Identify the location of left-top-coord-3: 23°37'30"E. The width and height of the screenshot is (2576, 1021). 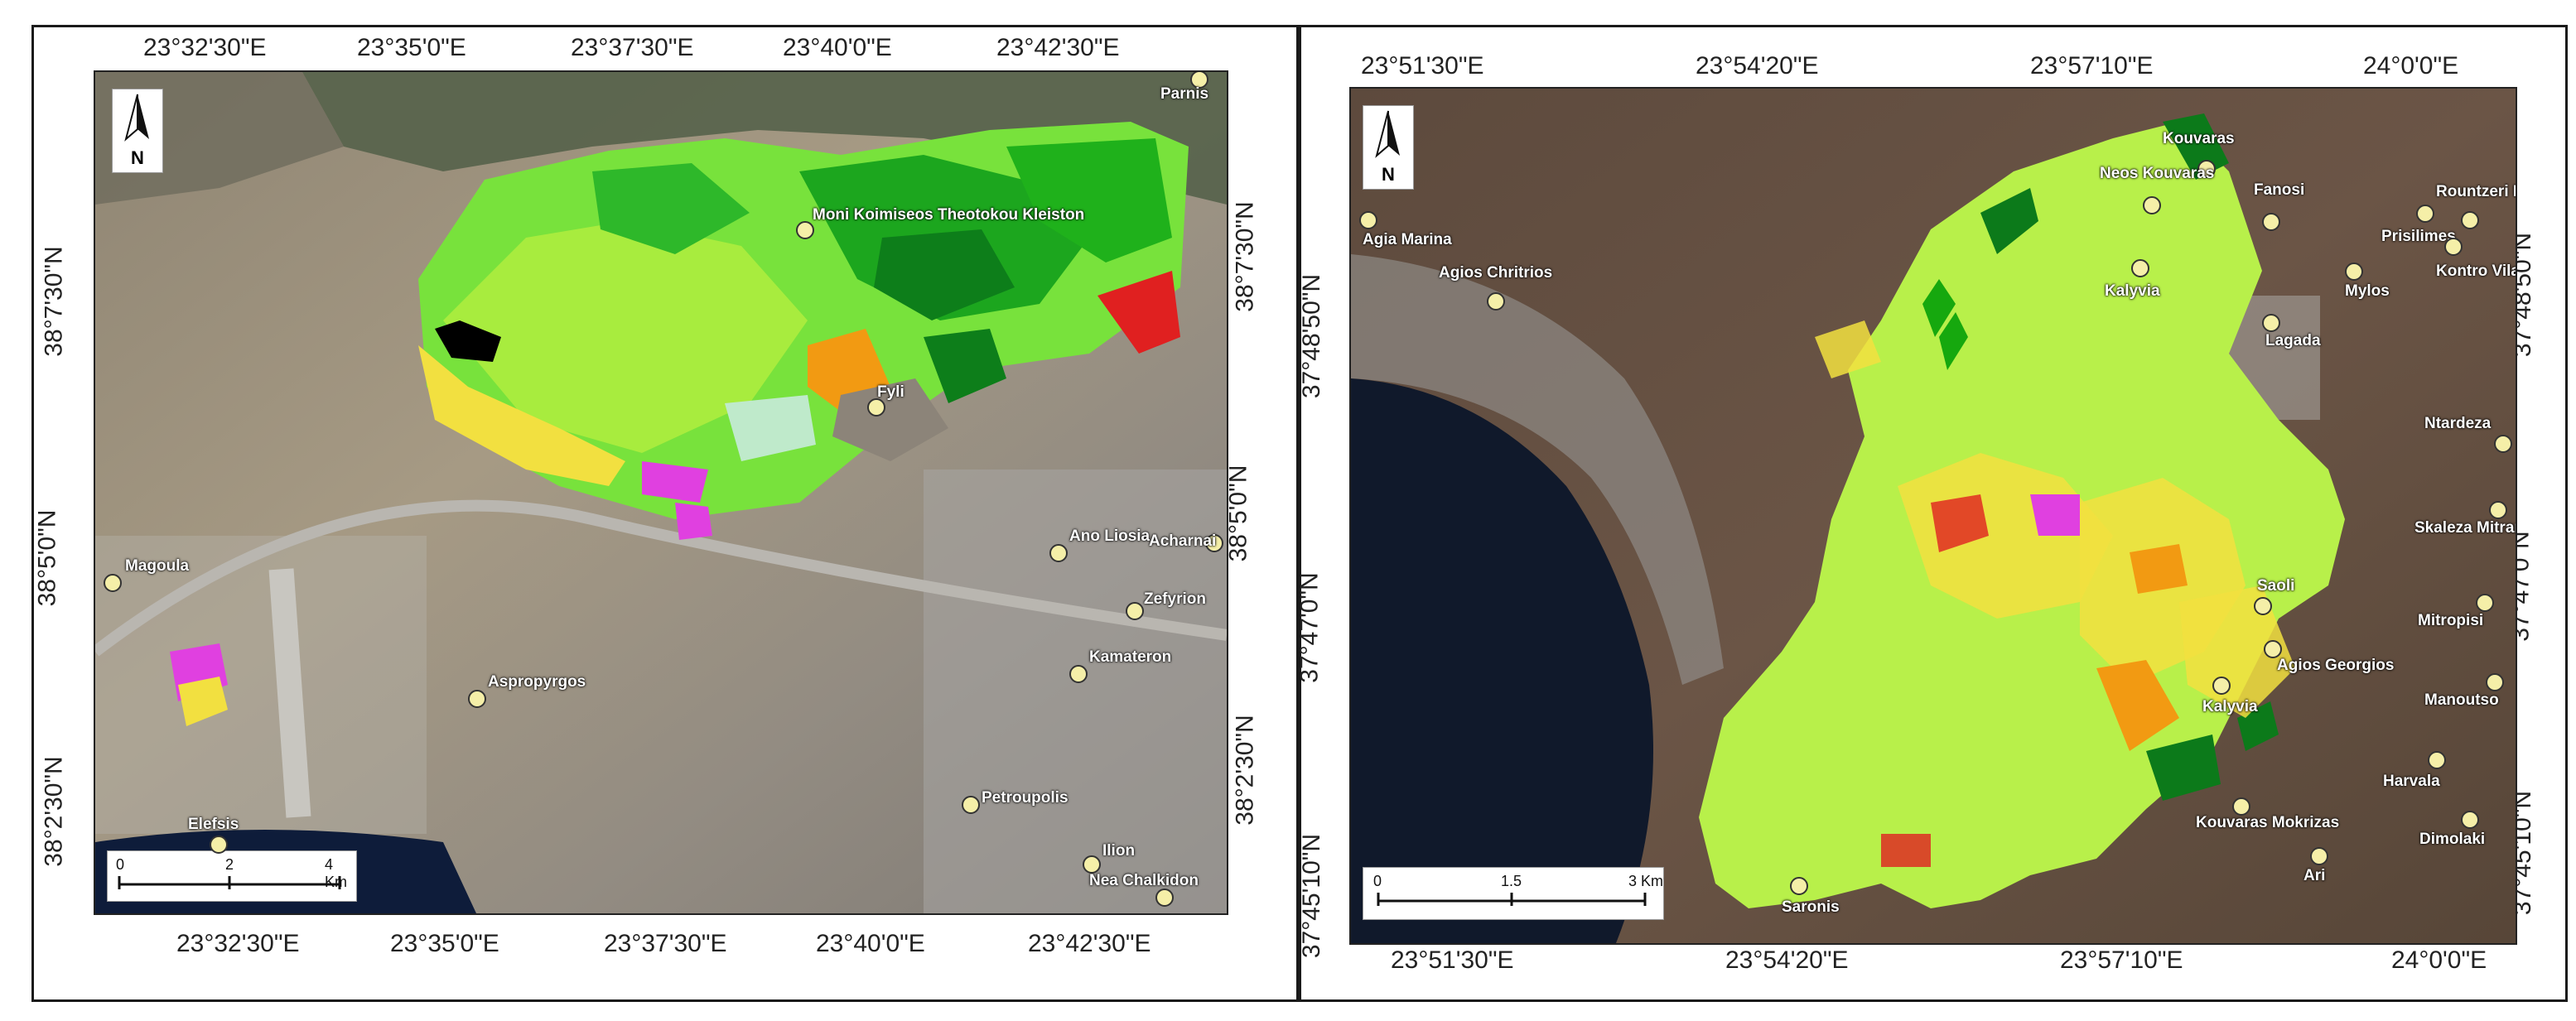
(632, 48).